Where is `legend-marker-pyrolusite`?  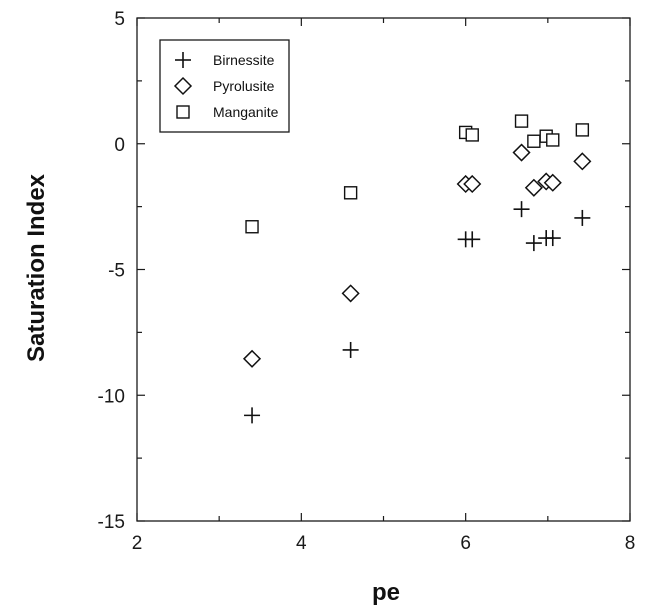
legend-marker-pyrolusite is located at coordinates (183, 86).